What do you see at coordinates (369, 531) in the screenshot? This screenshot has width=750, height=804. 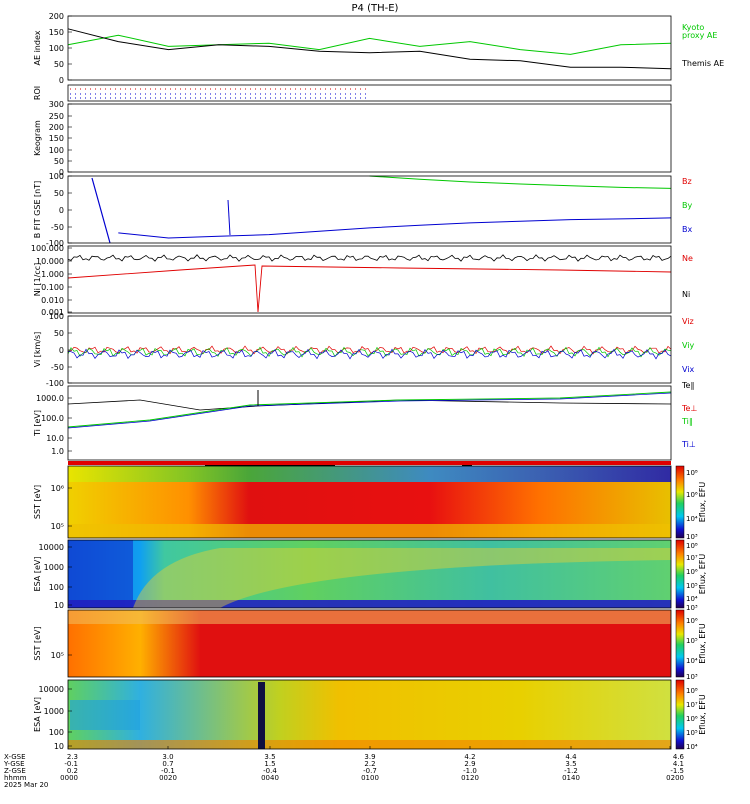 I see `sst-electron-low-energy-band` at bounding box center [369, 531].